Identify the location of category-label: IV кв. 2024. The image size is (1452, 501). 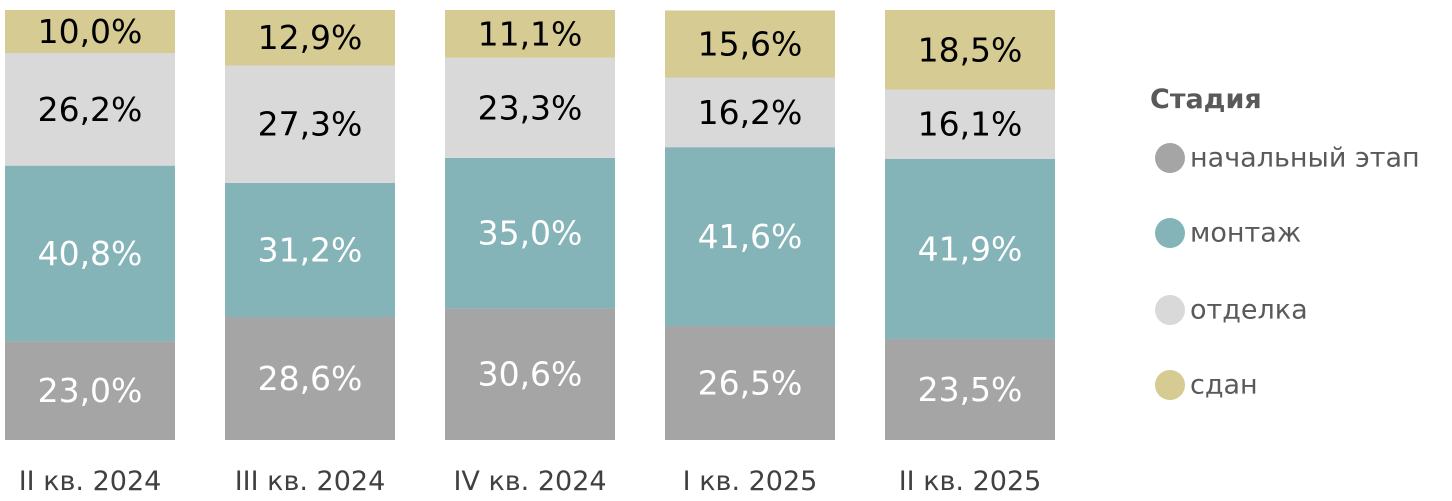
(529, 481).